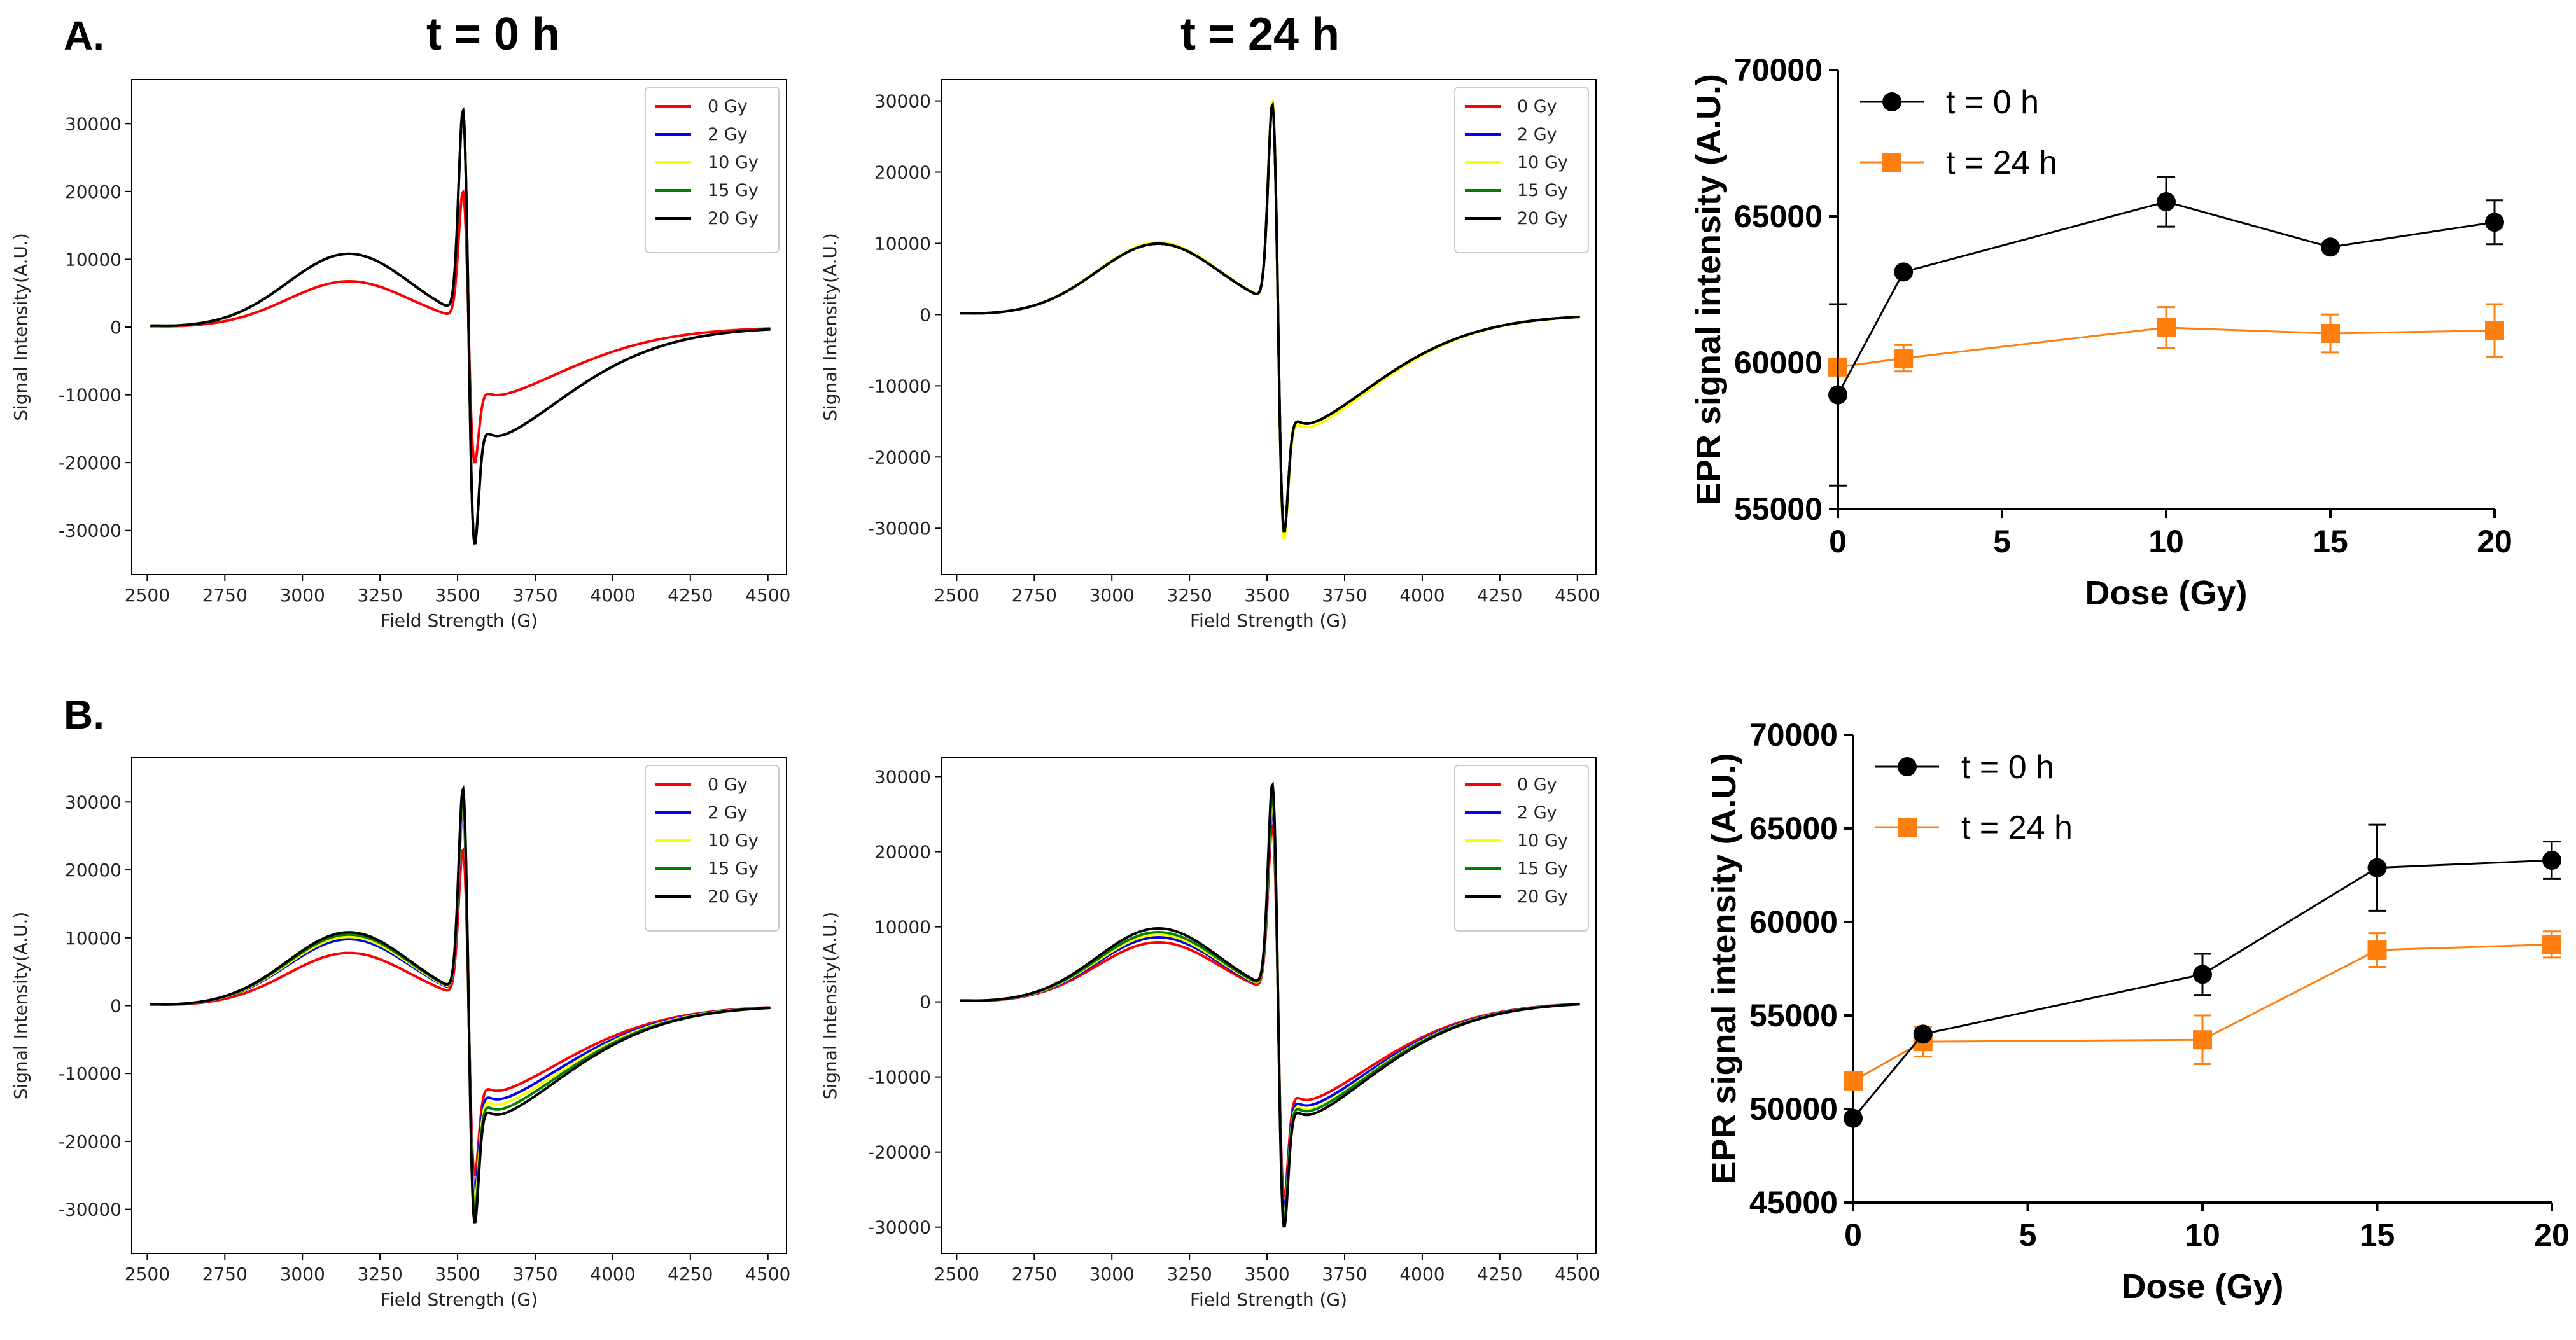 The width and height of the screenshot is (2576, 1340). I want to click on y-axis-label: EPR signal intensity (A.U.), so click(1724, 968).